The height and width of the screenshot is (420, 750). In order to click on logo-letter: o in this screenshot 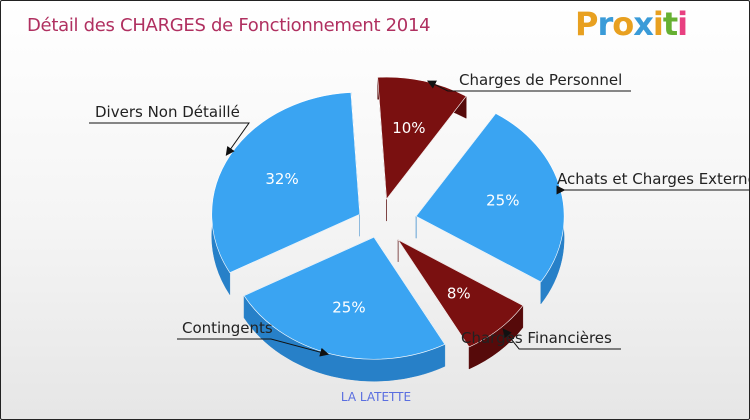, I will do `click(623, 24)`.